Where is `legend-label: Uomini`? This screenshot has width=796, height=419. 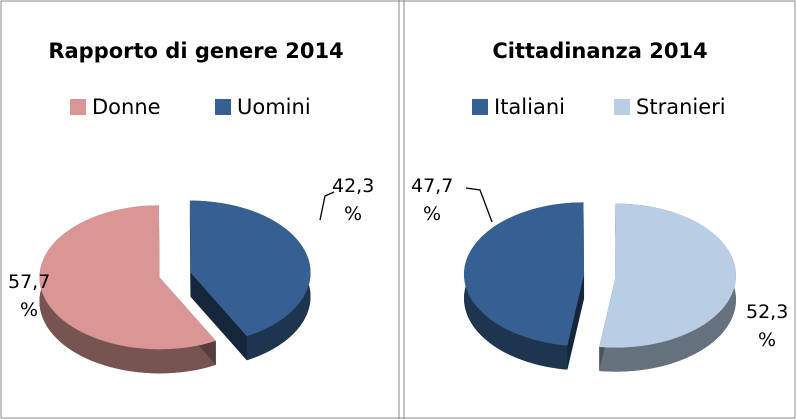
legend-label: Uomini is located at coordinates (274, 107).